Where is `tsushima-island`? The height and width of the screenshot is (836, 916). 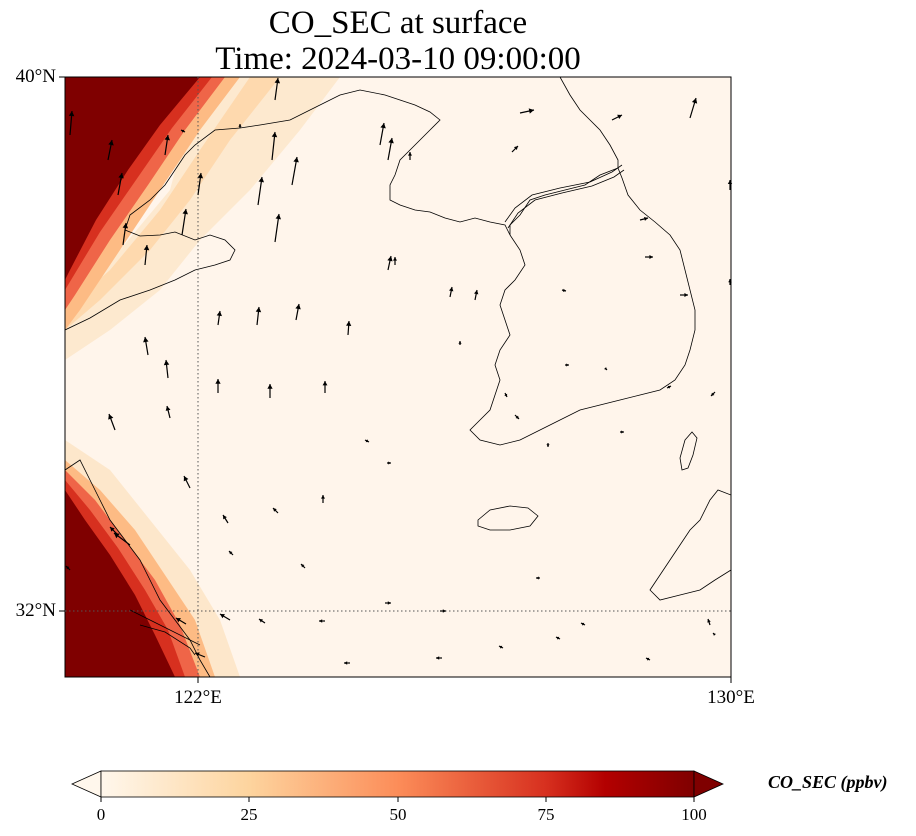
tsushima-island is located at coordinates (688, 451).